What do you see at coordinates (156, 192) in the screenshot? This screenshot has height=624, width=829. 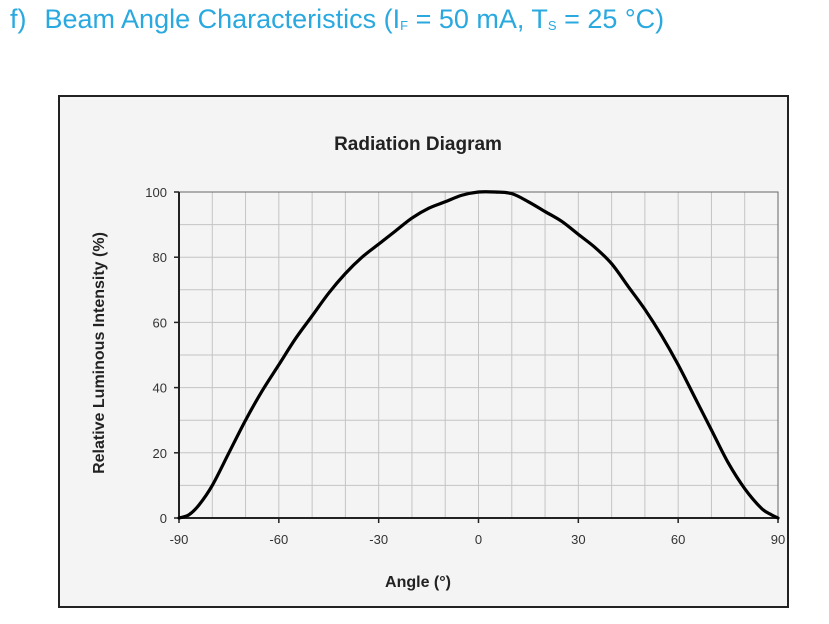 I see `y-tick-label: 100` at bounding box center [156, 192].